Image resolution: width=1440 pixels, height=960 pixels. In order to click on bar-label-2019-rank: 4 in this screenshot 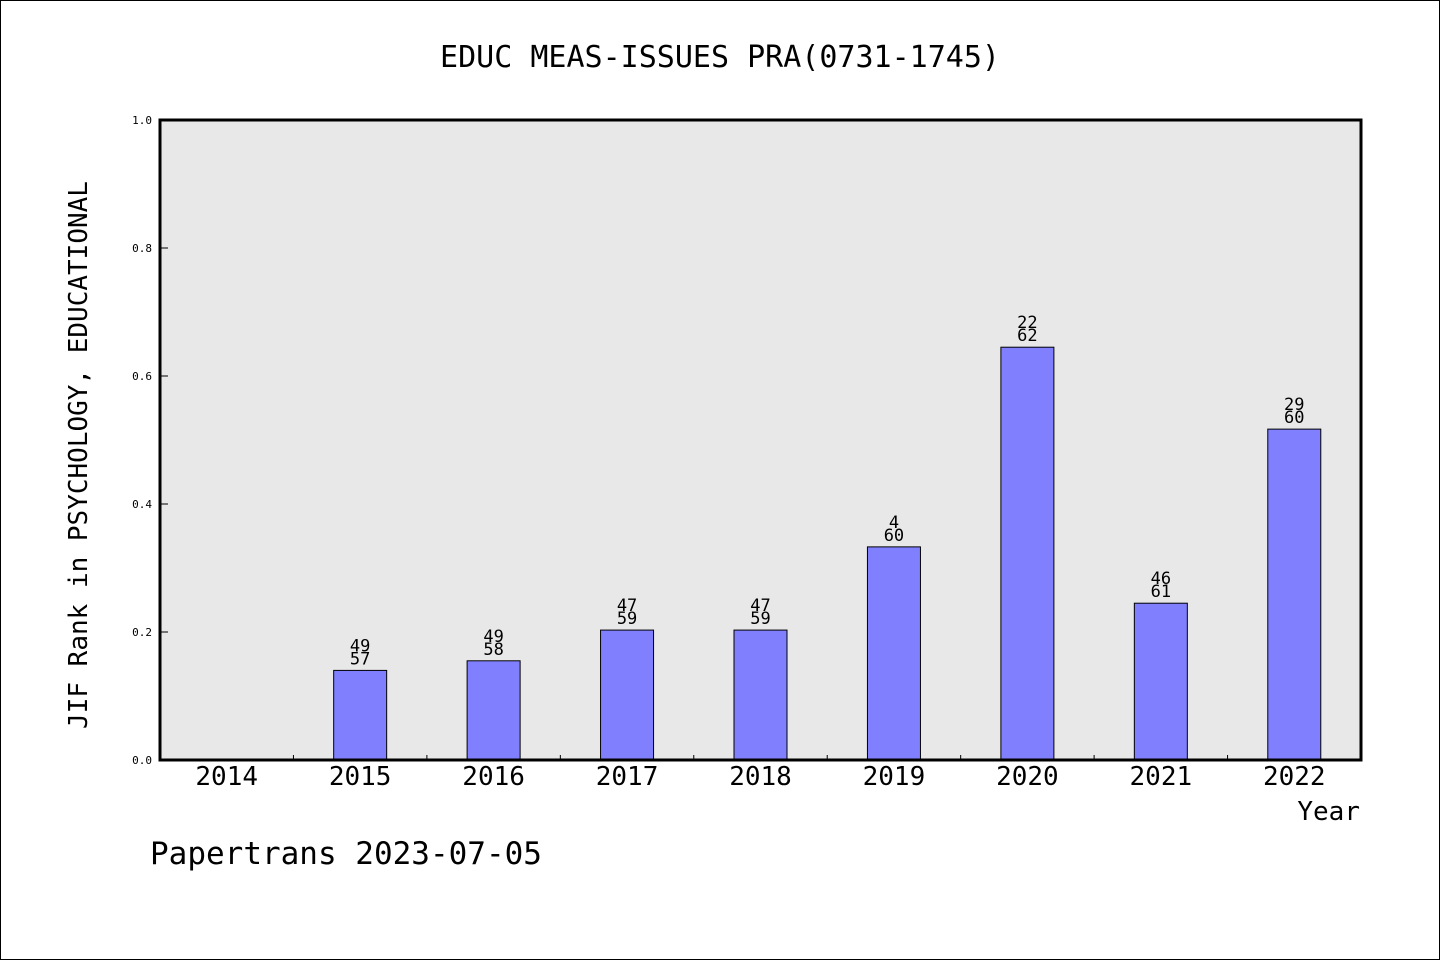, I will do `click(894, 523)`.